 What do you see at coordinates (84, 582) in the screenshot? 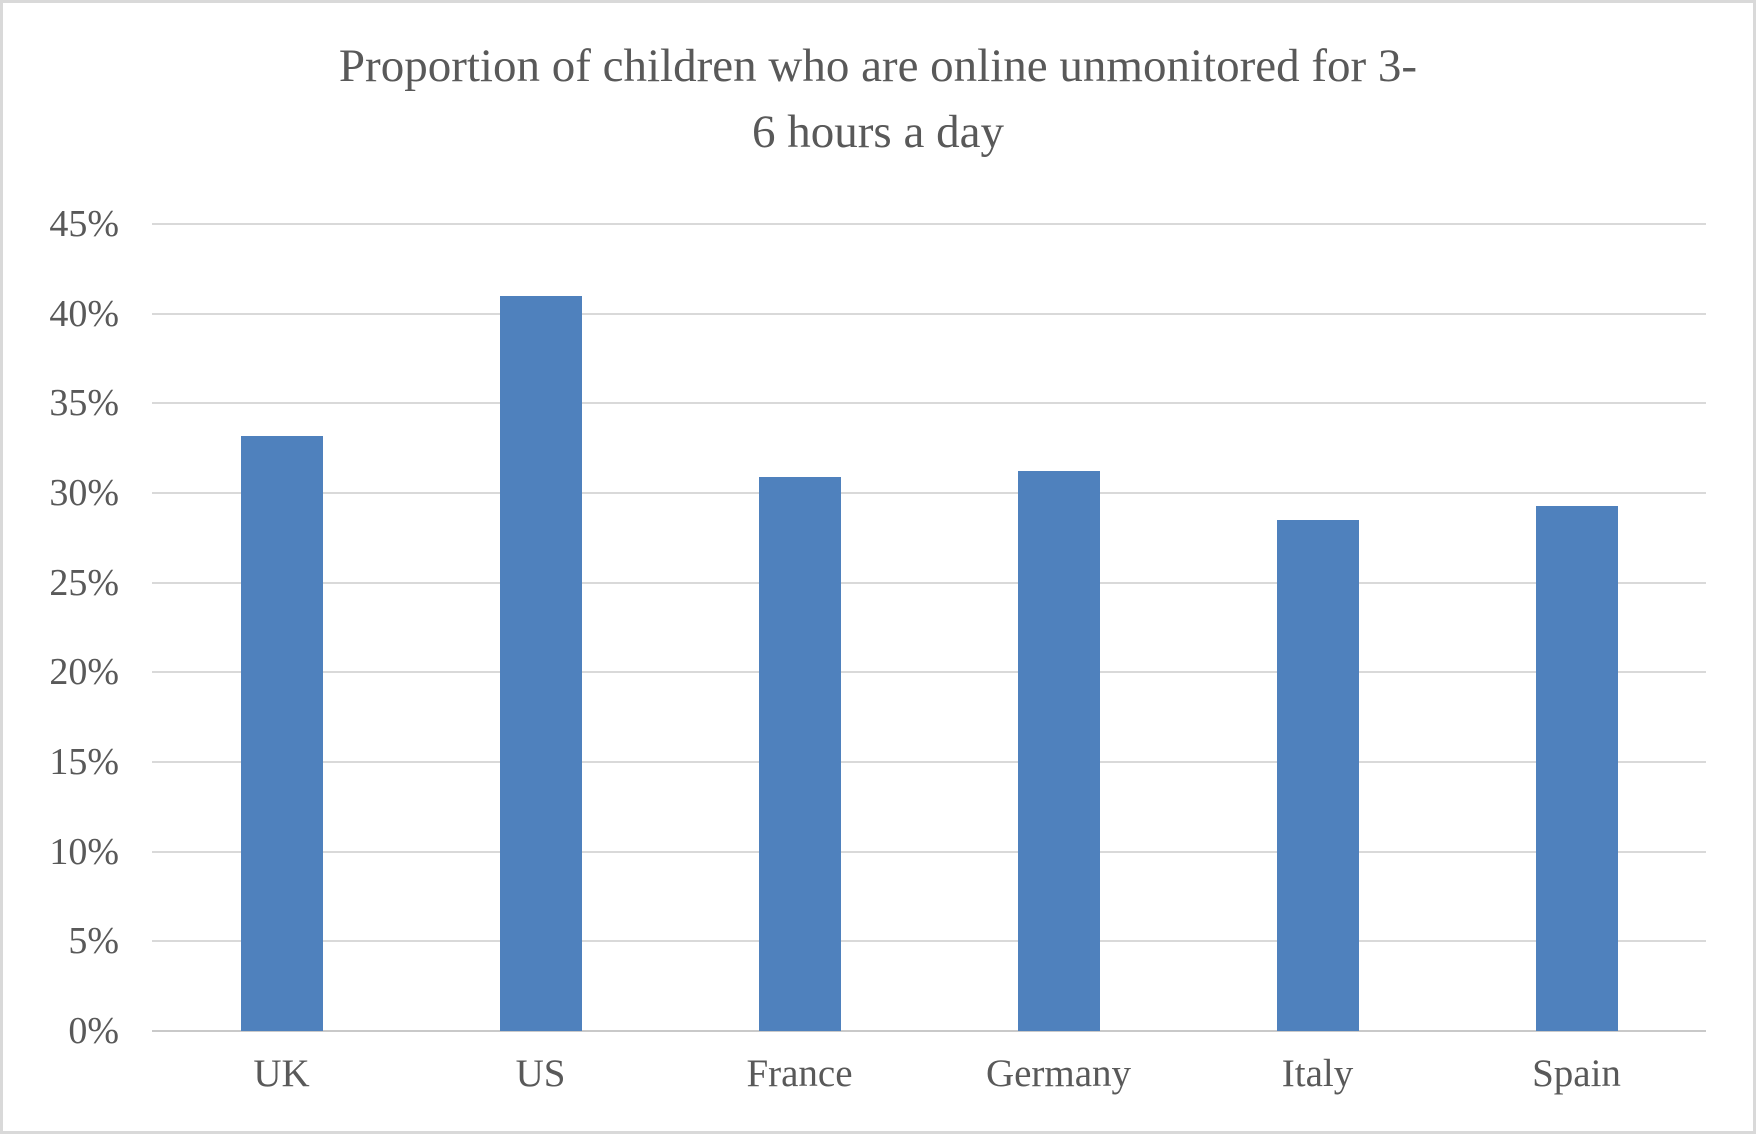
I see `y-tick-label-25: 25%` at bounding box center [84, 582].